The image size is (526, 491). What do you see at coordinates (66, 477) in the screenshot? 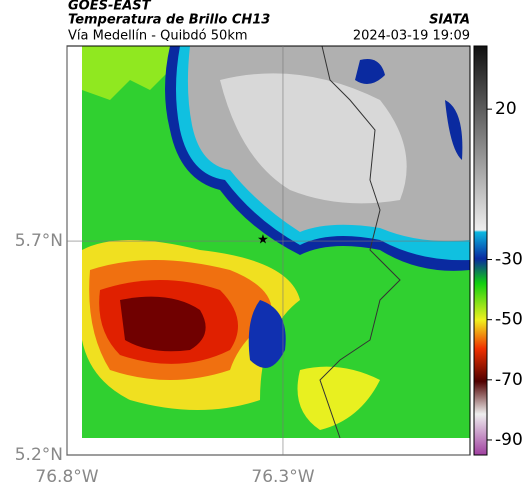
I see `lon-tick-label: 76.8°W` at bounding box center [66, 477].